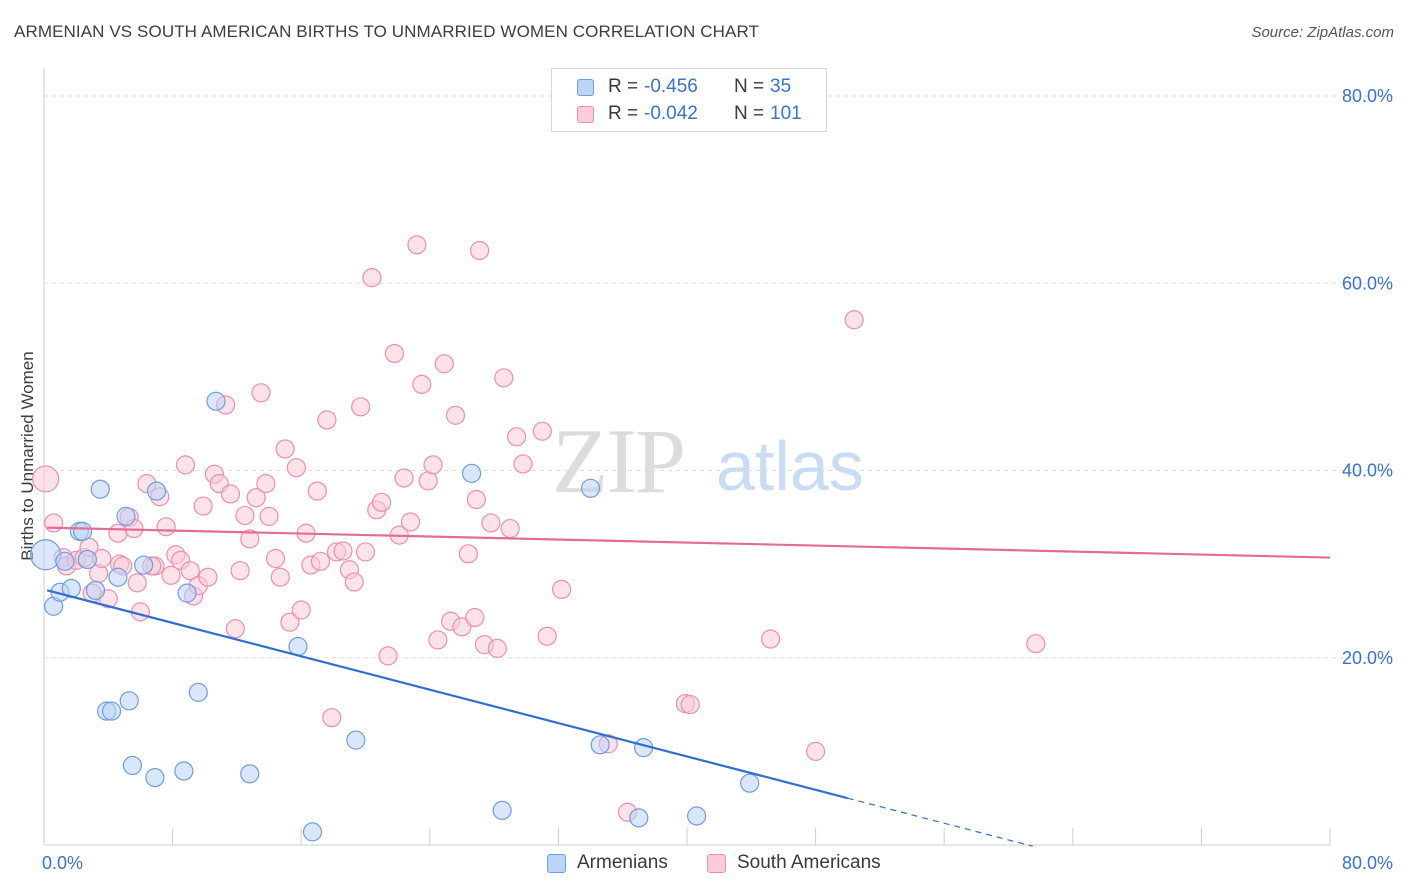  Describe the element at coordinates (1367, 863) in the screenshot. I see `x-tick-label: 80.0%` at that location.